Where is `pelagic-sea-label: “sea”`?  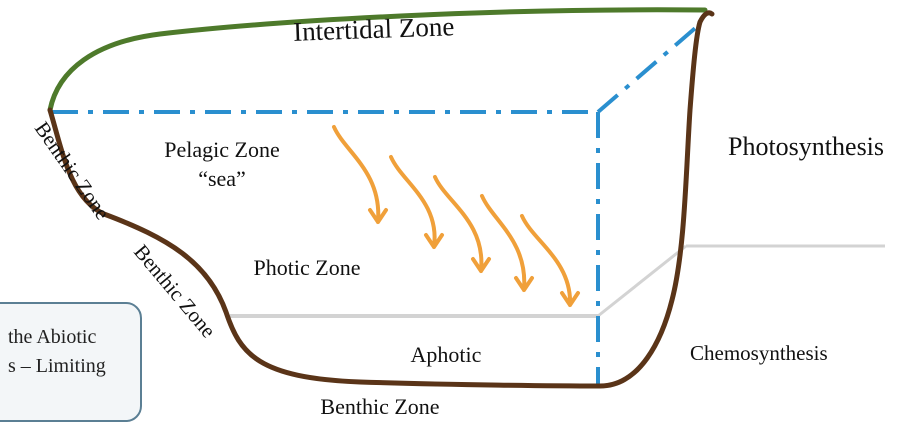 pelagic-sea-label: “sea” is located at coordinates (222, 178).